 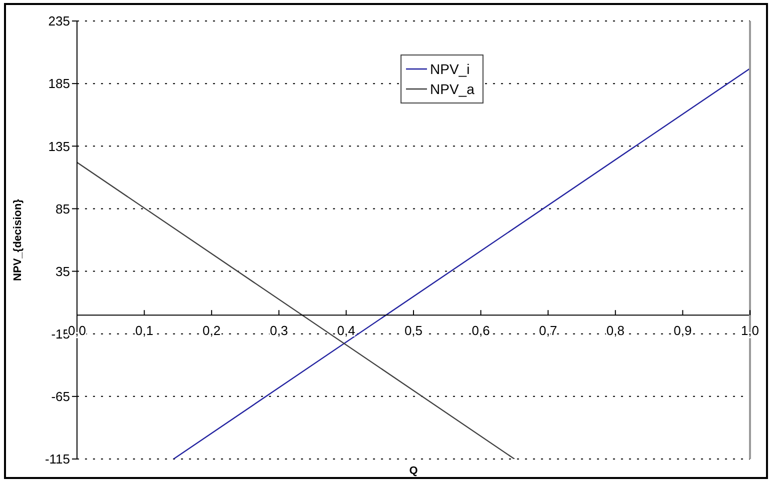 I want to click on x-tick-label: 0,4, so click(x=346, y=330).